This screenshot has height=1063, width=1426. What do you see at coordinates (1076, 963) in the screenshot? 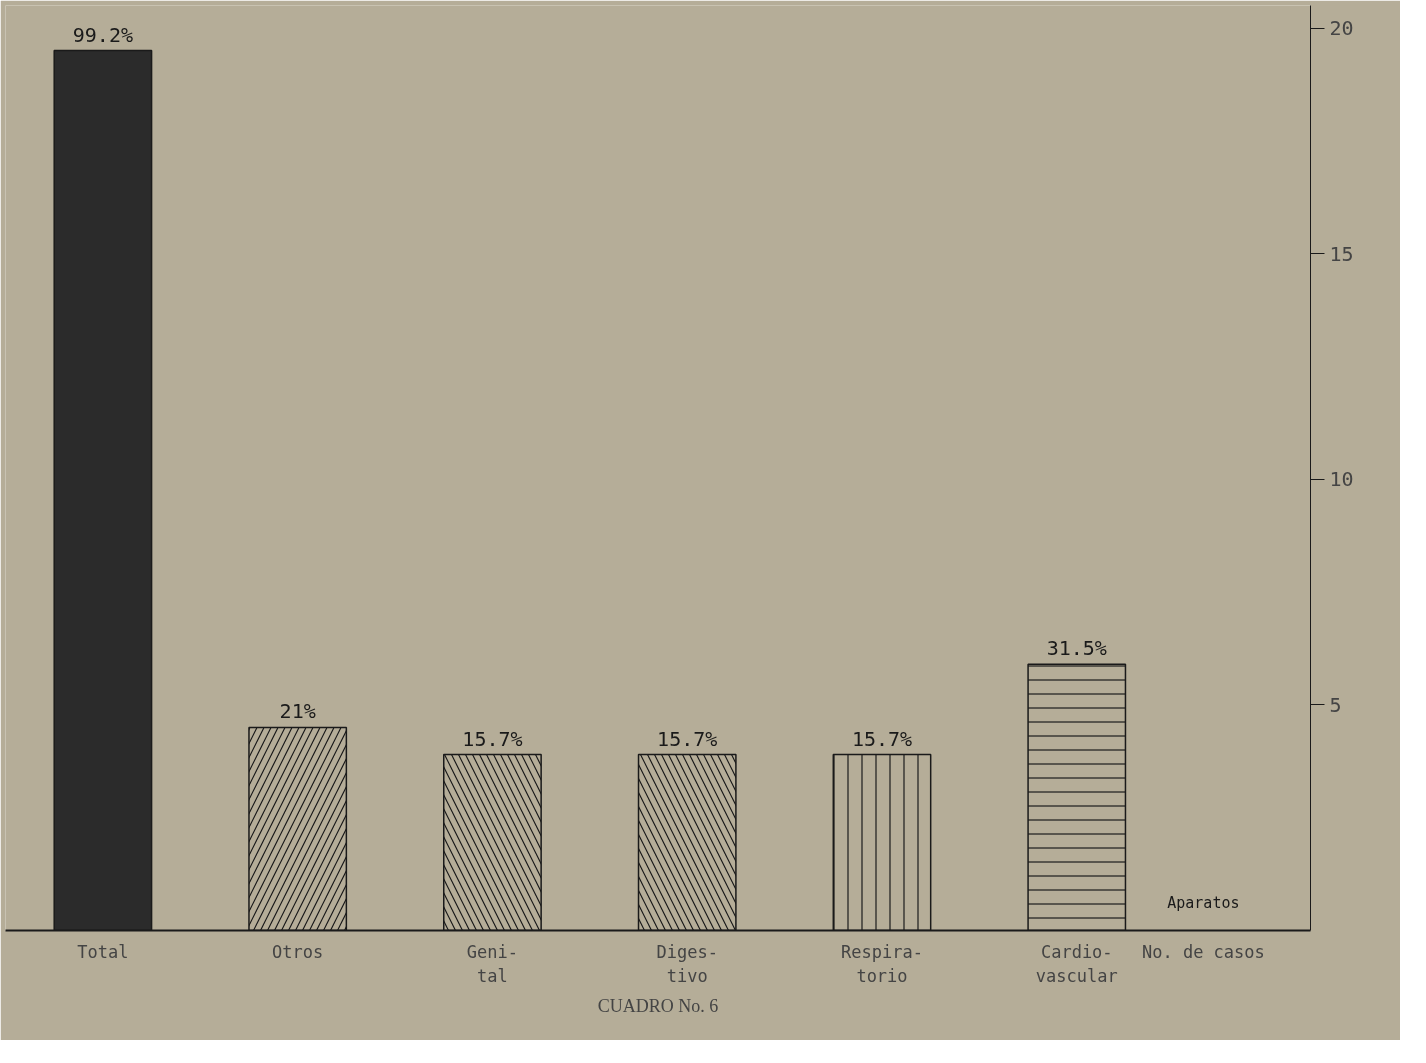
I see `x-tick-label: Cardio- vascular` at bounding box center [1076, 963].